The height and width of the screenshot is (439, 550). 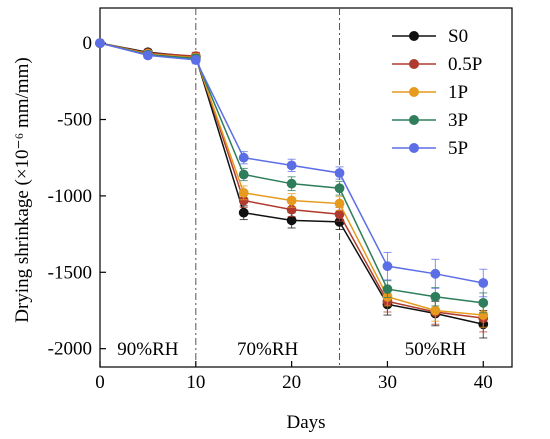 I want to click on x-tick-label: 0, so click(x=100, y=382).